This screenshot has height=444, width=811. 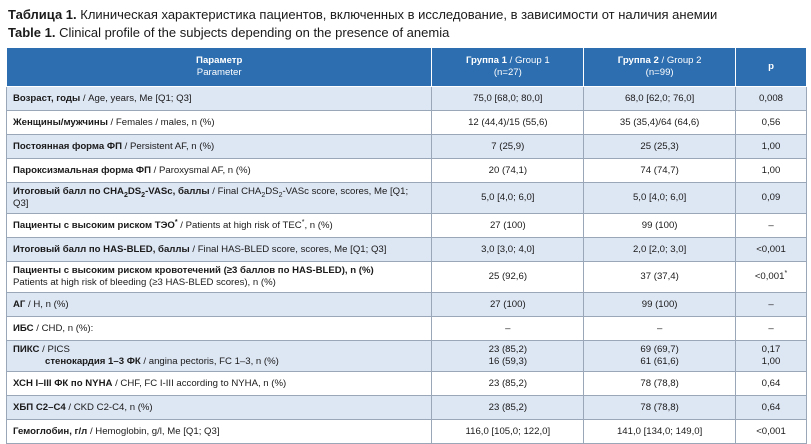 I want to click on param-ru: Гемоглобин, г/л, so click(x=50, y=431).